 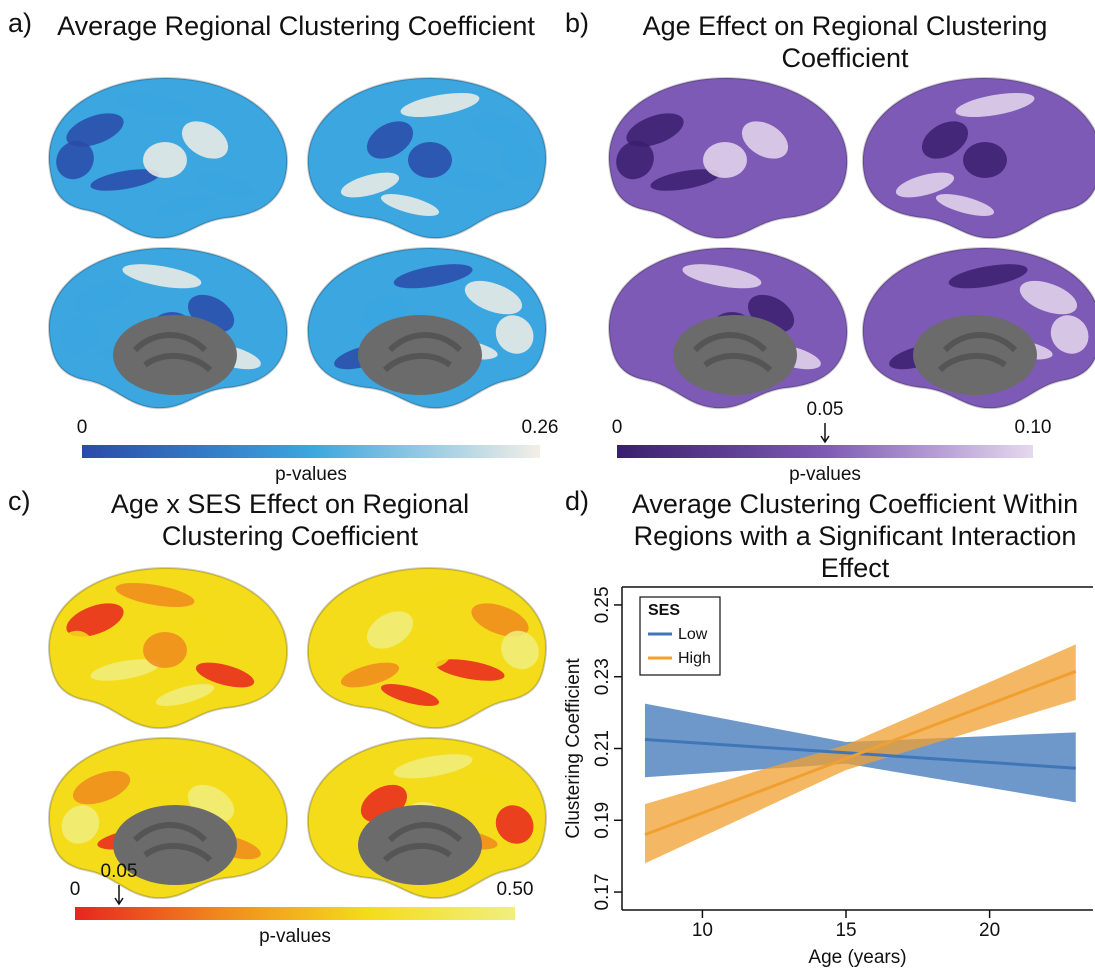 What do you see at coordinates (857, 957) in the screenshot?
I see `x-axis-label: Age (years)` at bounding box center [857, 957].